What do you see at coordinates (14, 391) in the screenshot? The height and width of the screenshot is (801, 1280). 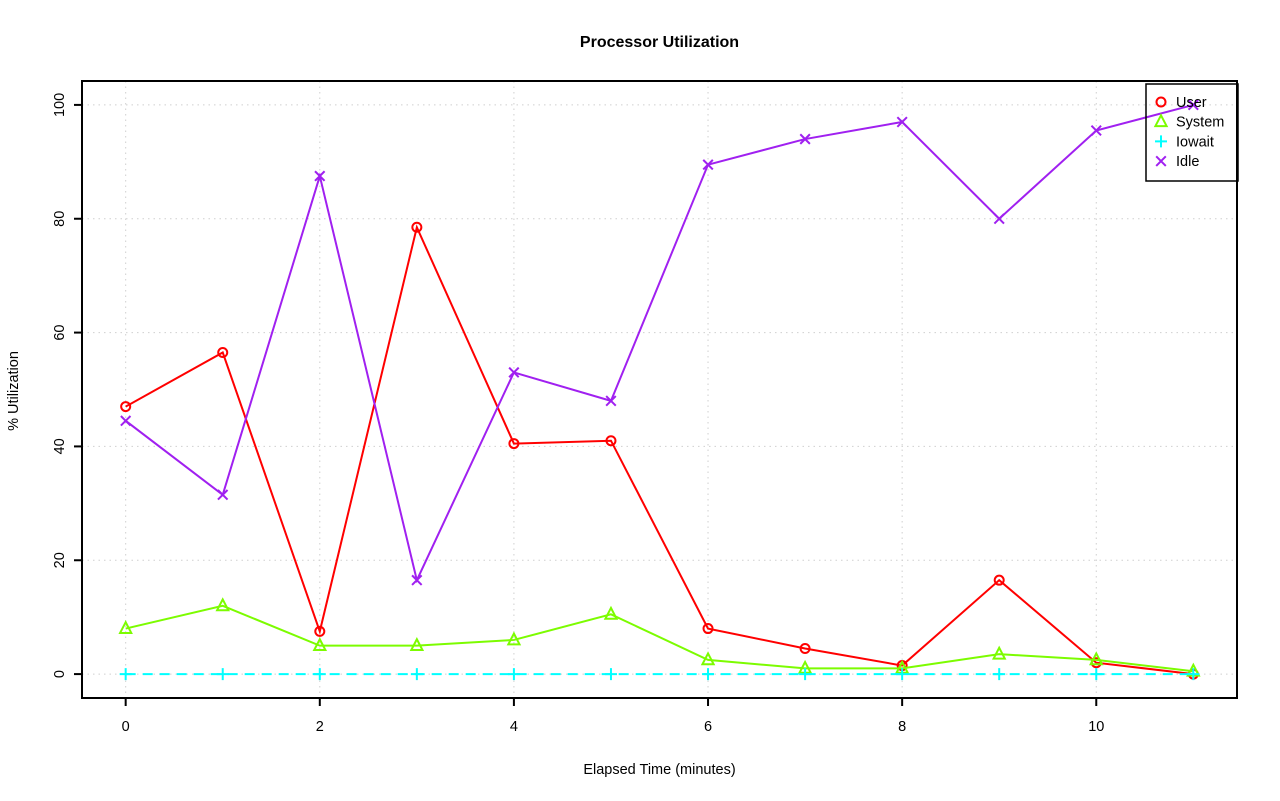 I see `y-axis-label: % Utilization` at bounding box center [14, 391].